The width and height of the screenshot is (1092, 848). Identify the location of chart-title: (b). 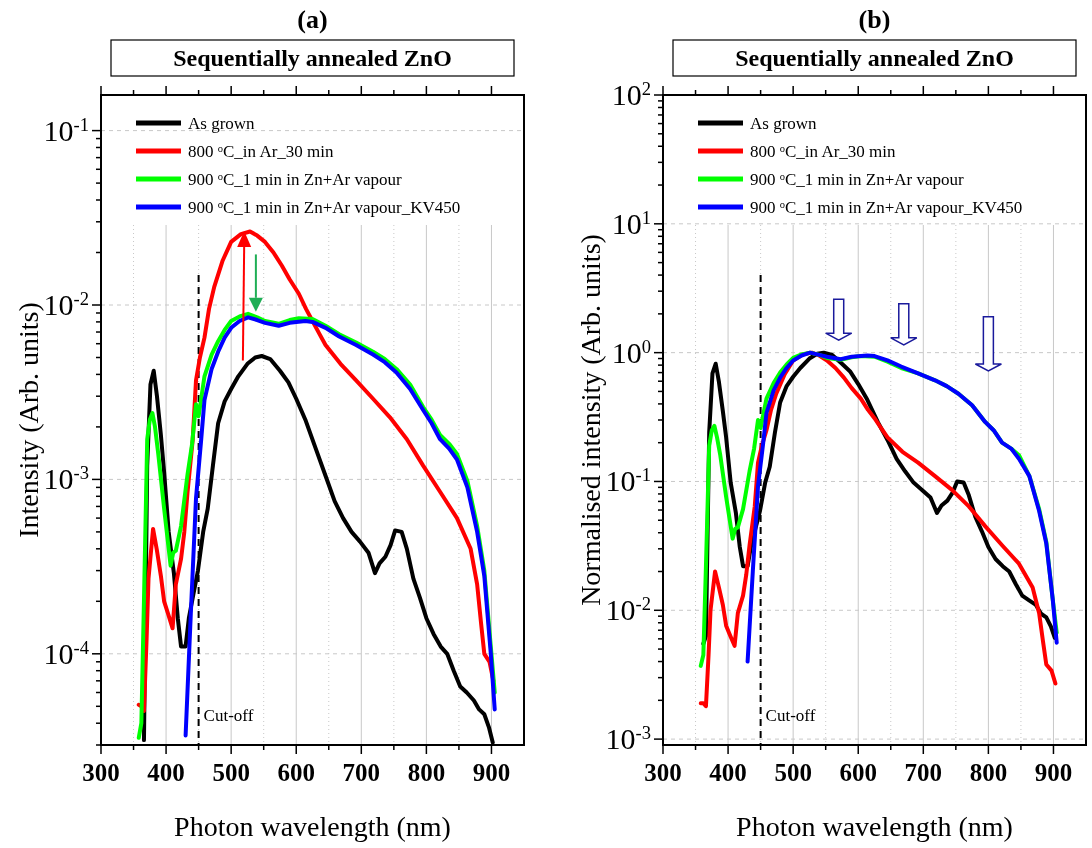
(874, 19).